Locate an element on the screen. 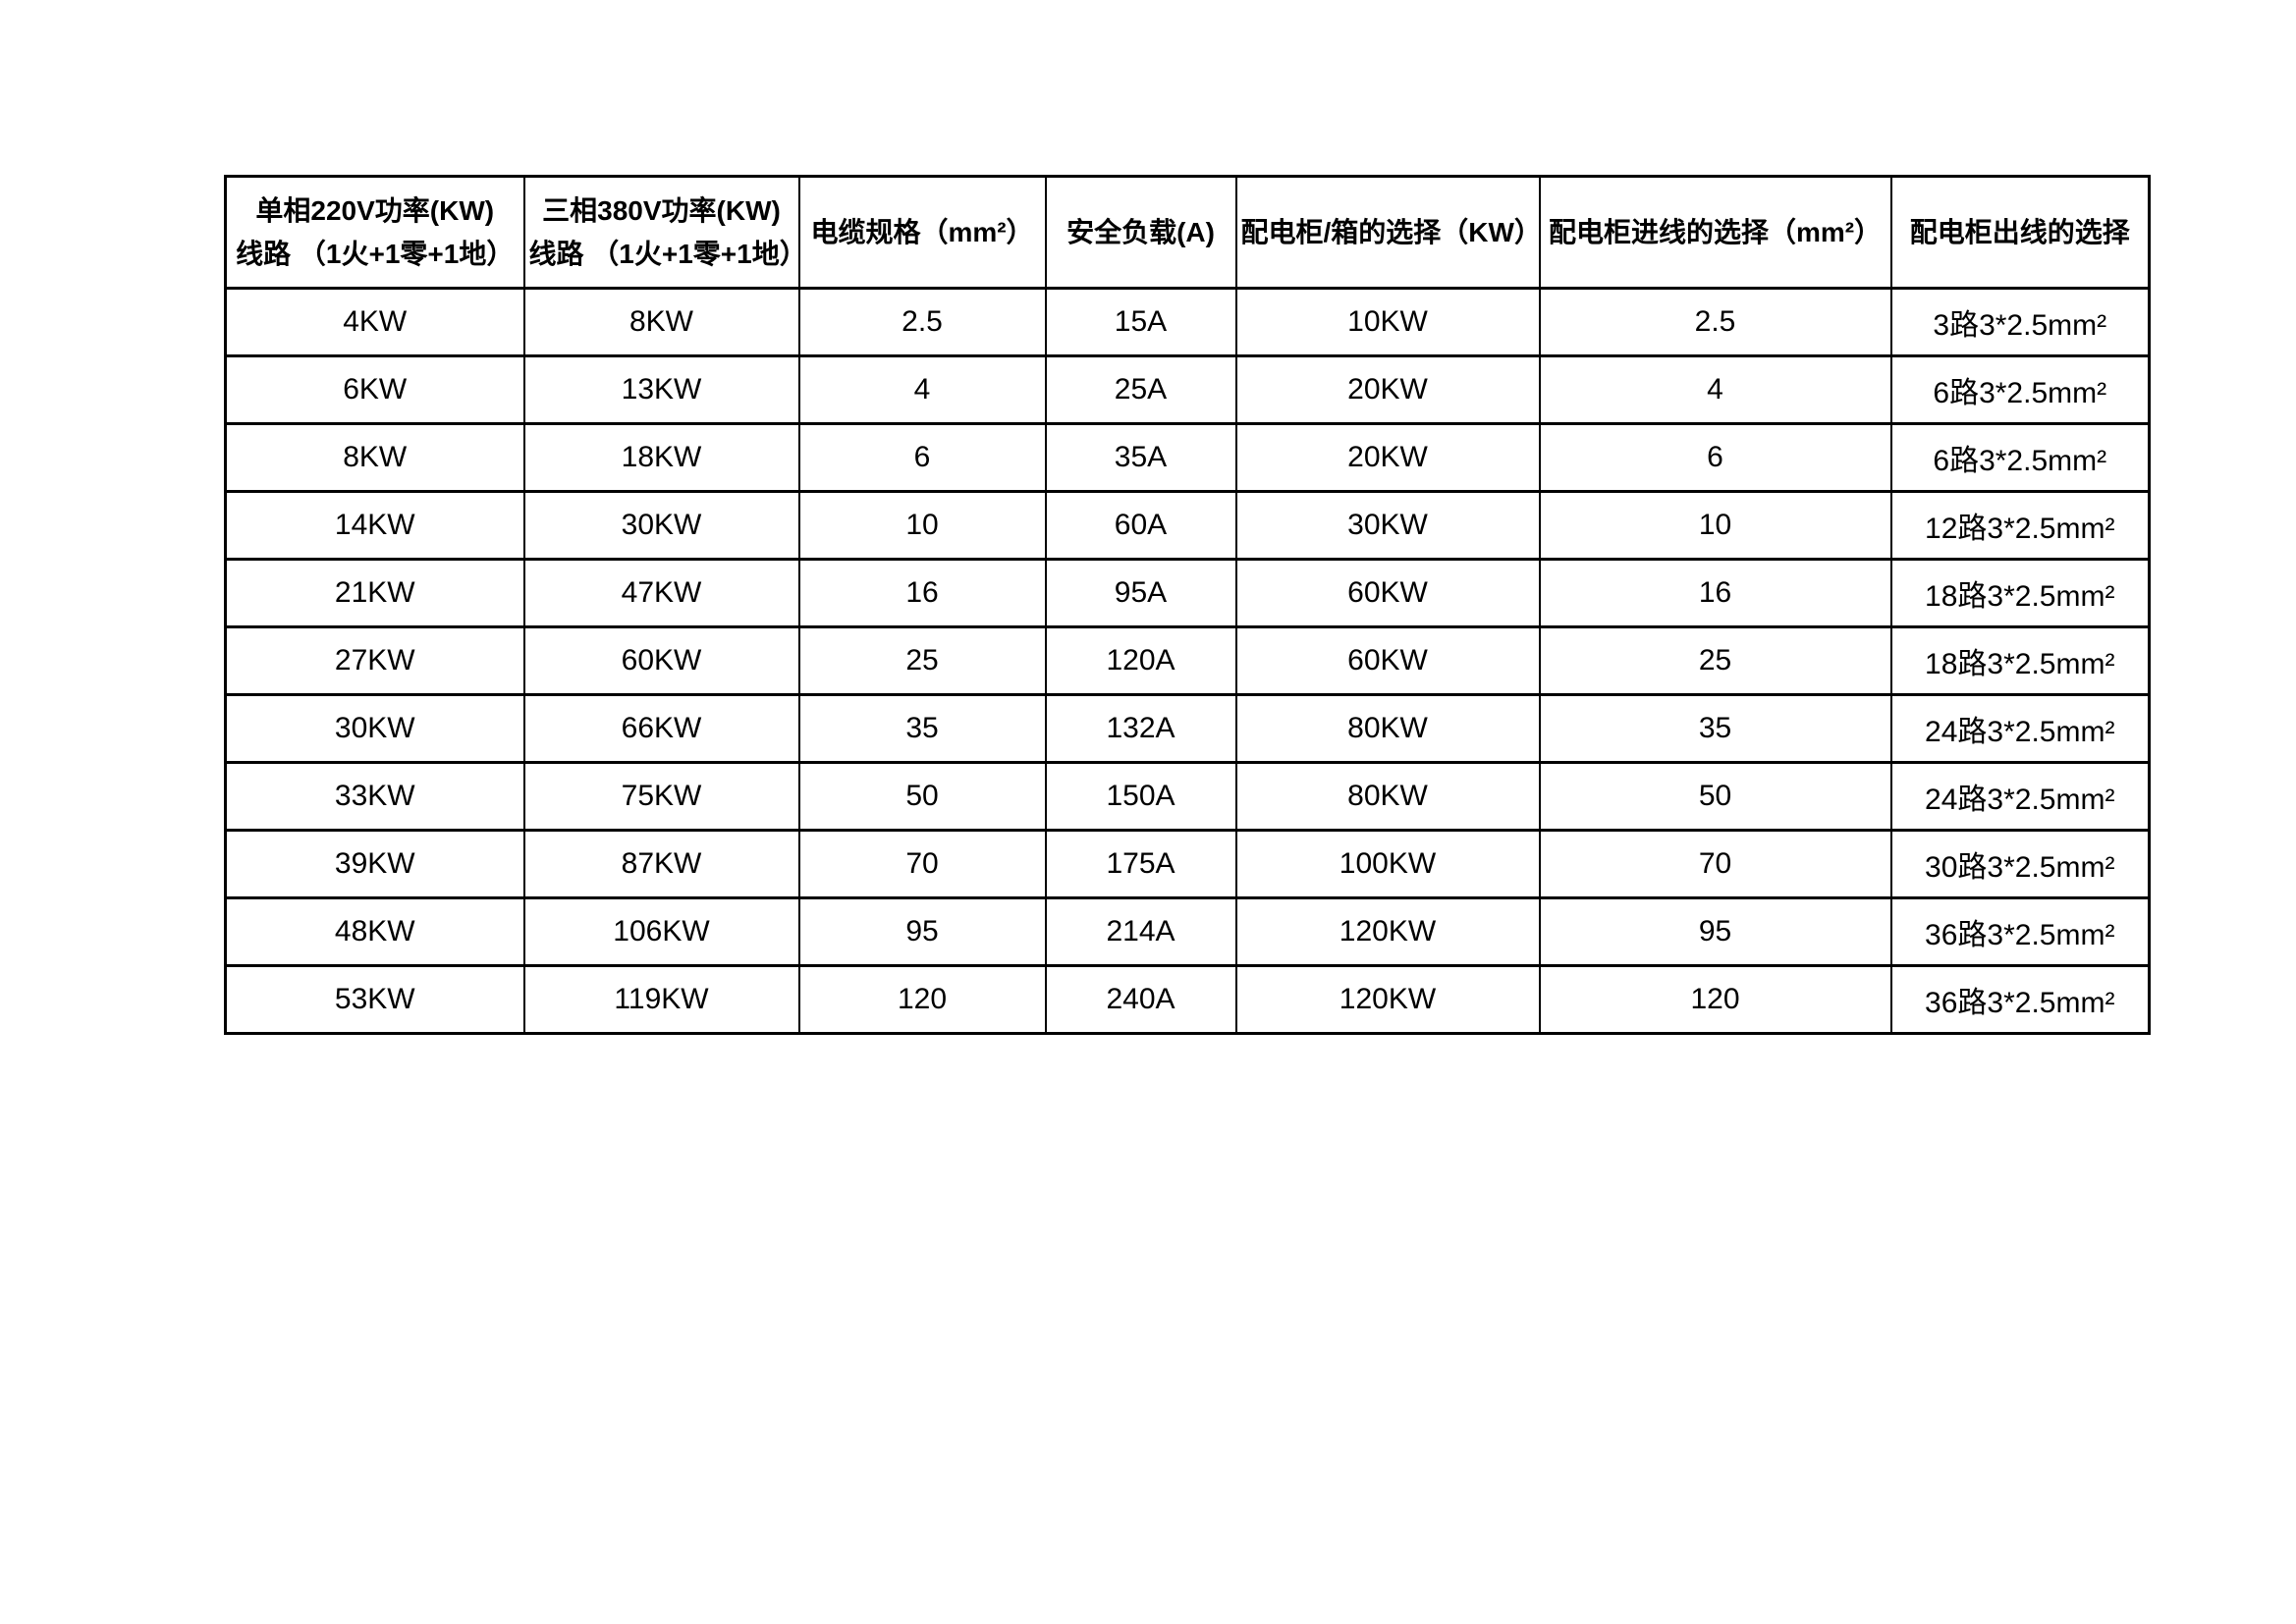 This screenshot has height=1624, width=2296. table-cell: 119KW is located at coordinates (661, 999).